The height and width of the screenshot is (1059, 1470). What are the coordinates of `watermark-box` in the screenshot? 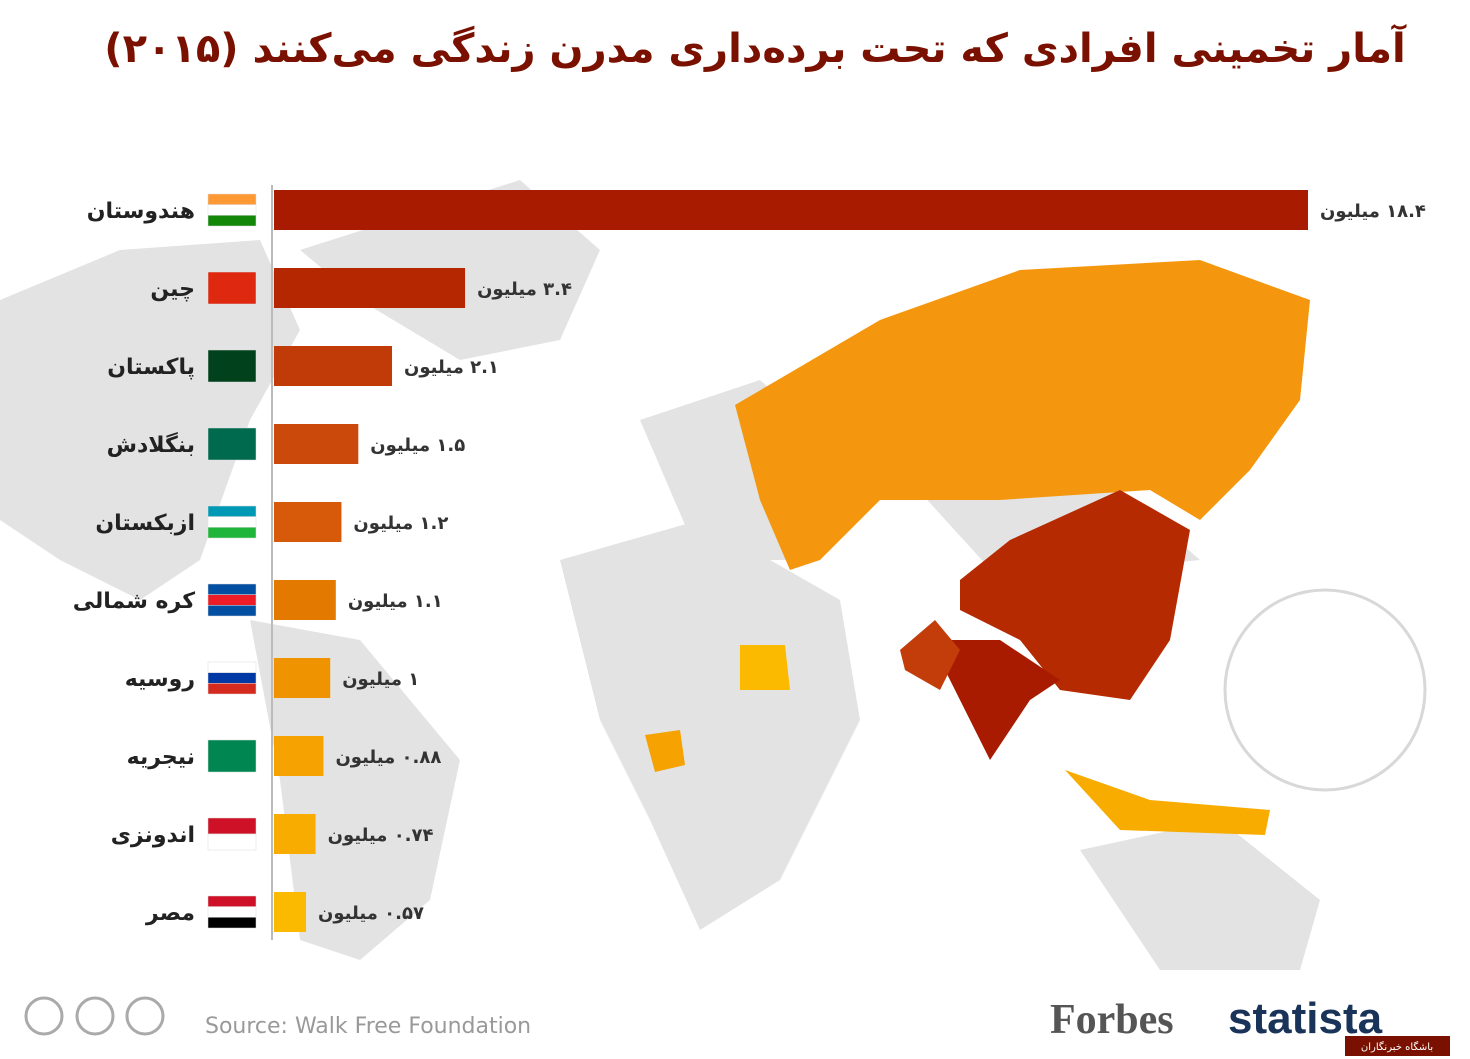 It's located at (1397, 1046).